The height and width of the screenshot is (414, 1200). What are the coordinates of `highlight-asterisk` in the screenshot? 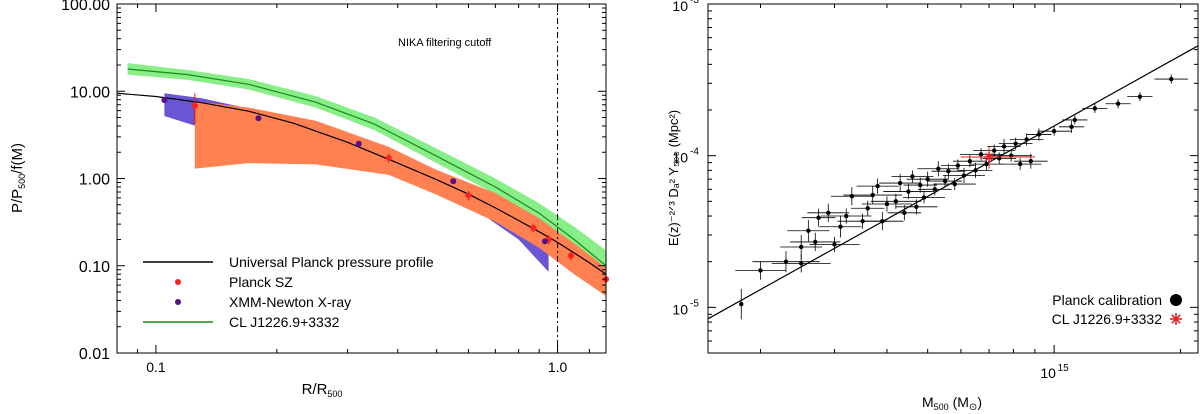 It's located at (989, 157).